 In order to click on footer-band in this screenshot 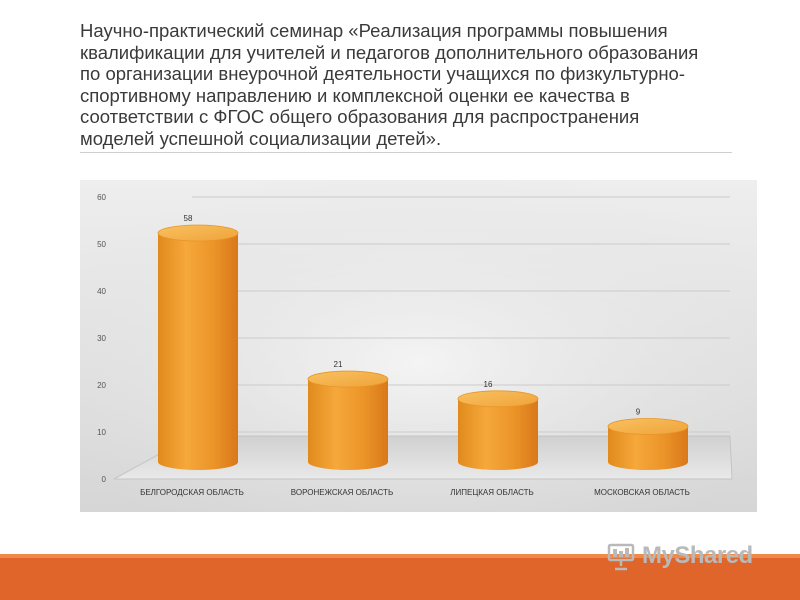, I will do `click(400, 577)`.